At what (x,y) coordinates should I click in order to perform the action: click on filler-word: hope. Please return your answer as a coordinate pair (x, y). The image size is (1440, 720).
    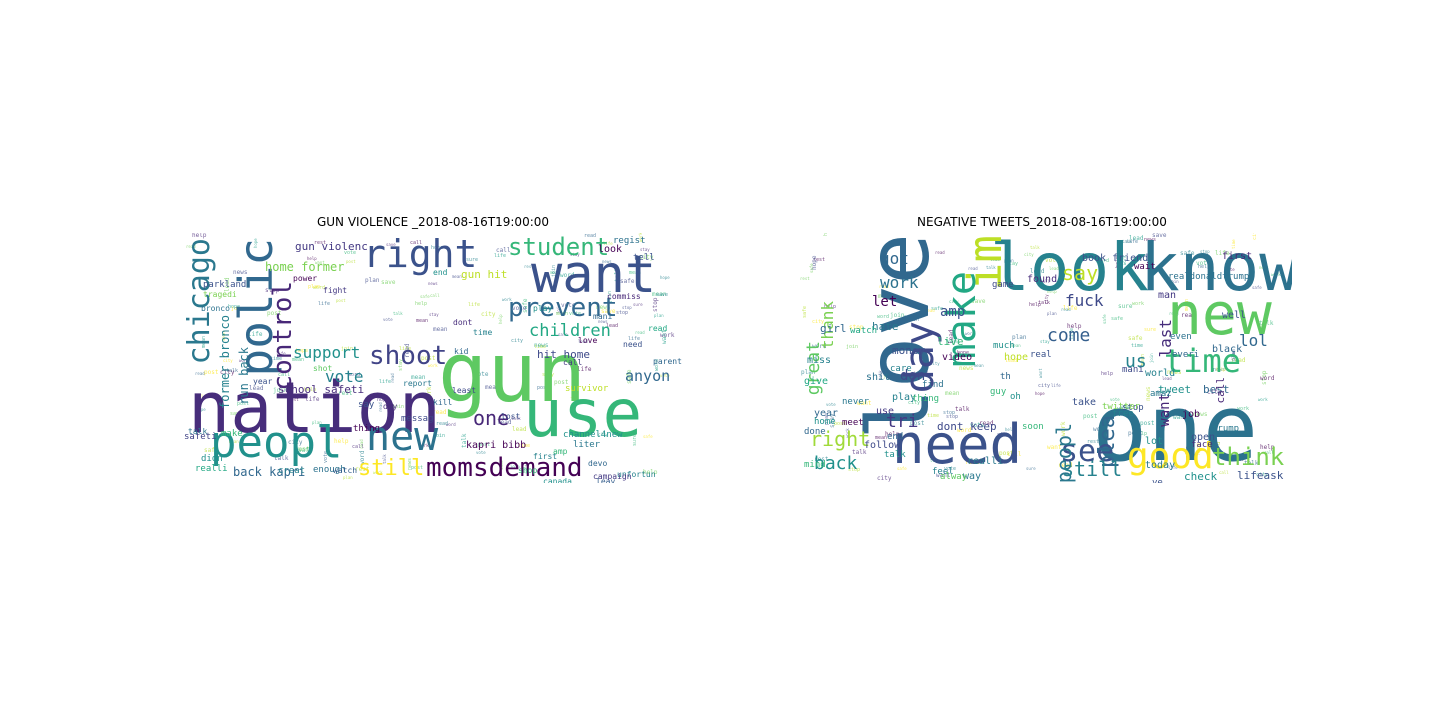
    Looking at the image, I should click on (383, 400).